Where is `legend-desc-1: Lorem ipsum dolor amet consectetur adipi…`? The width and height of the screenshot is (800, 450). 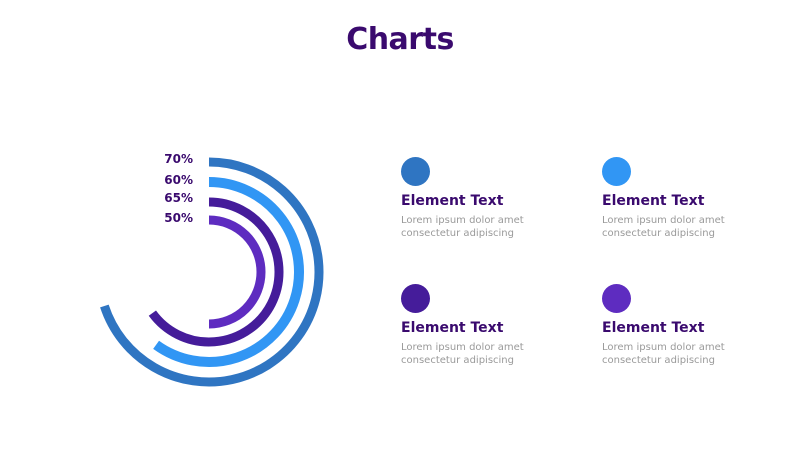
legend-desc-1: Lorem ipsum dolor amet consectetur adipi… is located at coordinates (462, 227).